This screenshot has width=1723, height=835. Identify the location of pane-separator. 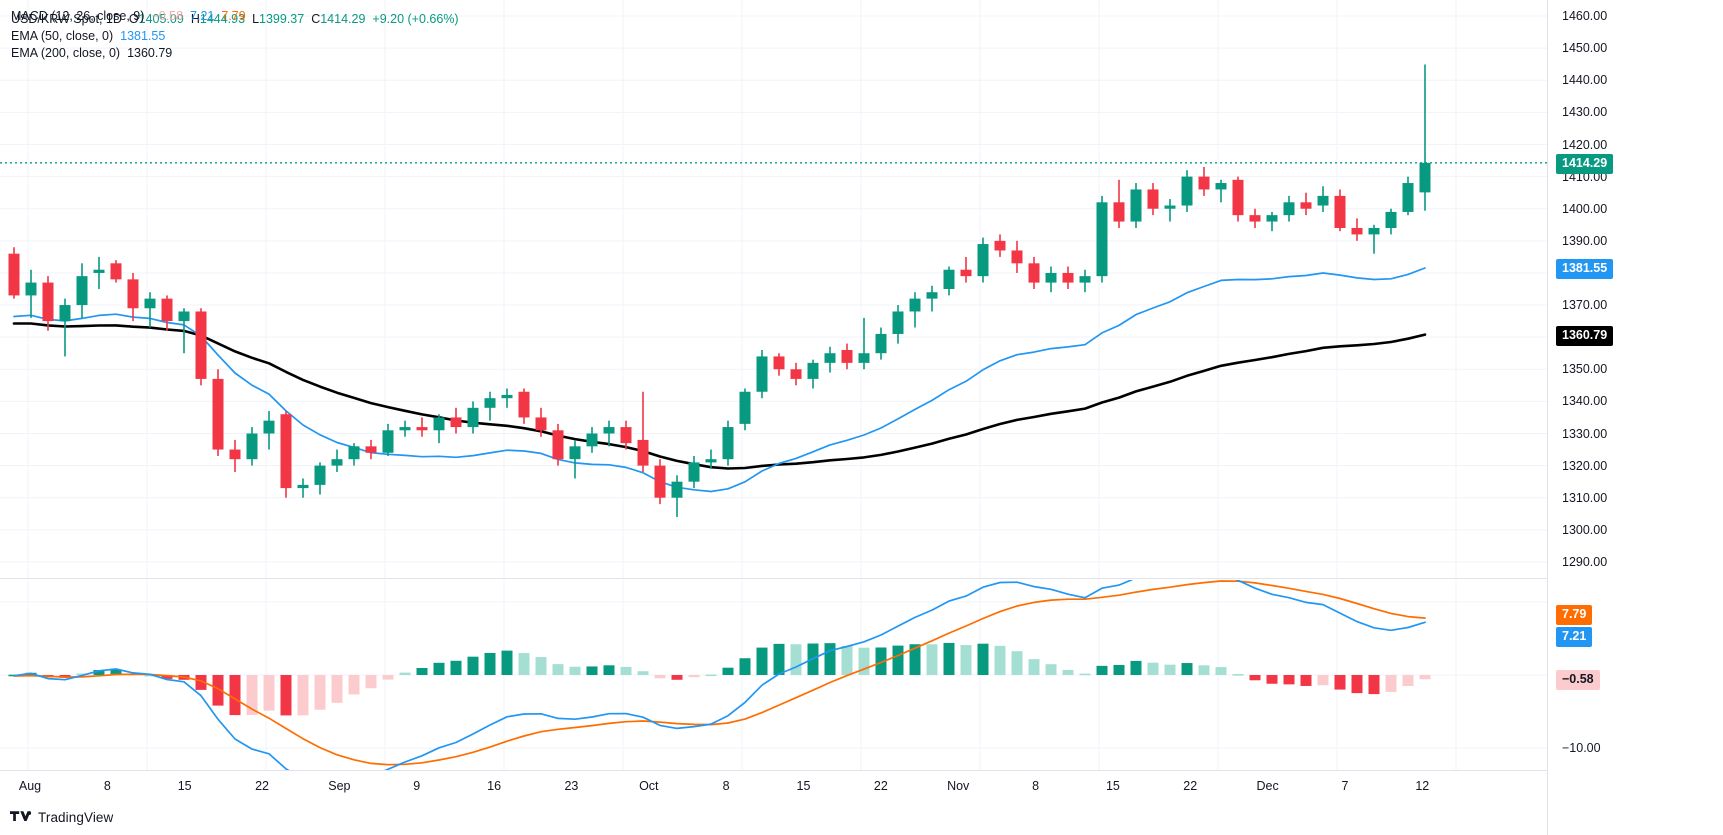
(774, 578).